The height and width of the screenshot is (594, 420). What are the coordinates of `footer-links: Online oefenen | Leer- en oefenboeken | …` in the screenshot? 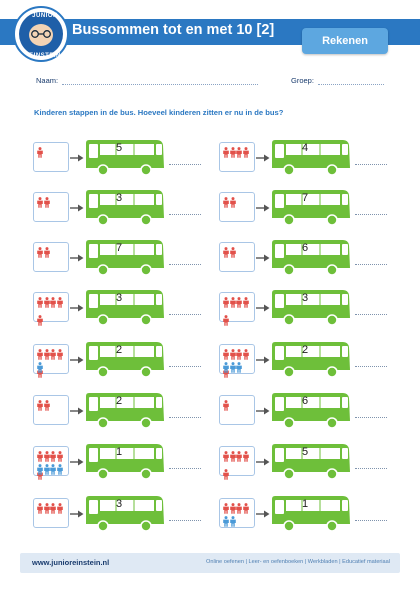 It's located at (298, 562).